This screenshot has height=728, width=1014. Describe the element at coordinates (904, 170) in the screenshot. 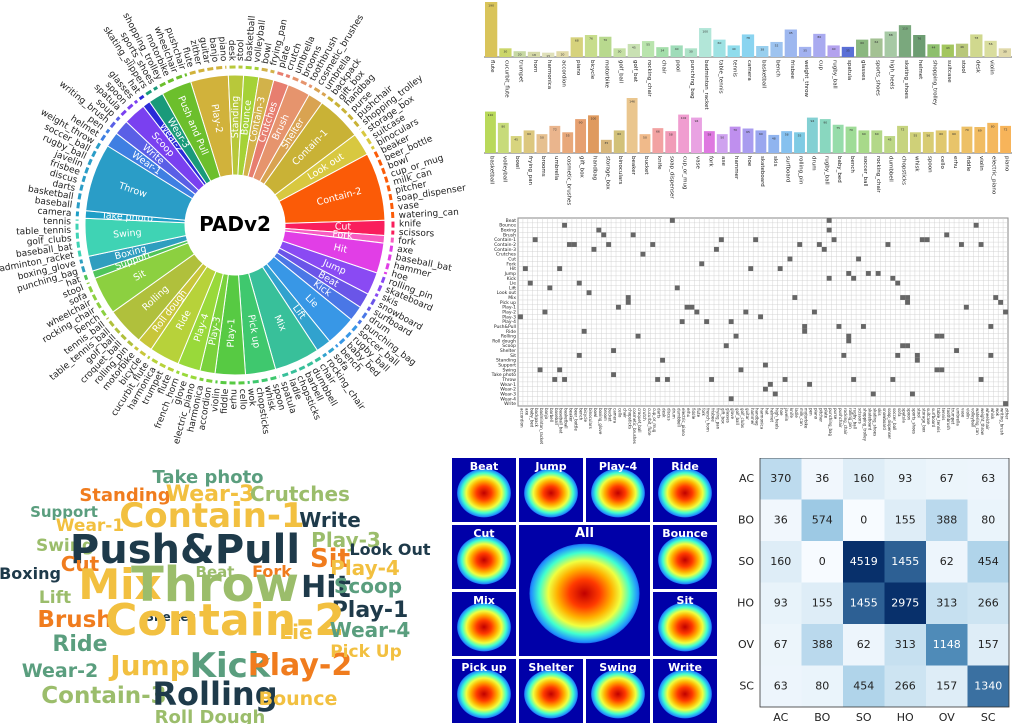

I see `bar-category-label: chopsticks` at that location.